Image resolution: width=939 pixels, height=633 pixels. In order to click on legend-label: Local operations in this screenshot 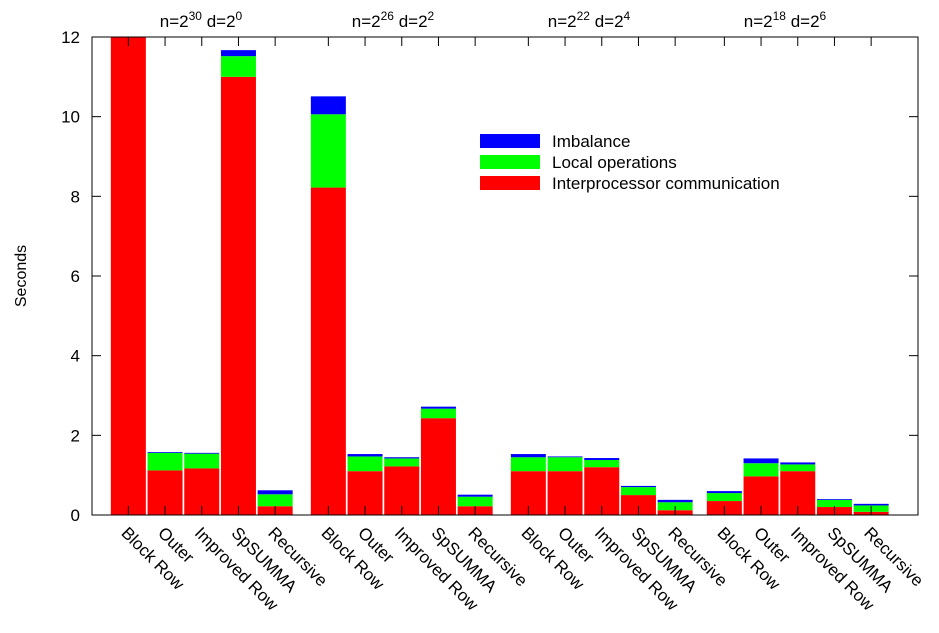, I will do `click(614, 162)`.